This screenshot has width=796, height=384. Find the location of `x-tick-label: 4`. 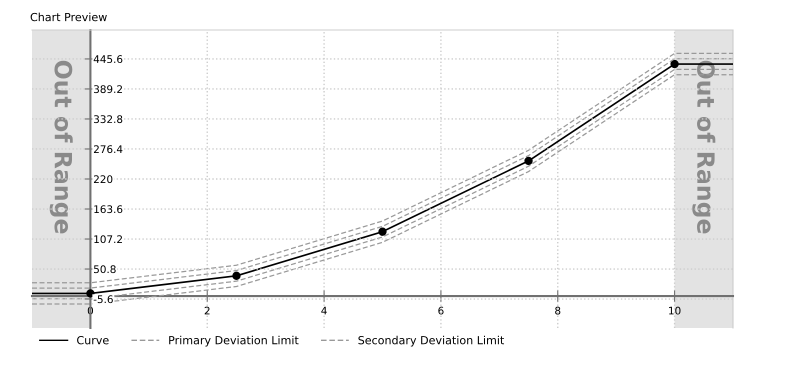

x-tick-label: 4 is located at coordinates (324, 310).